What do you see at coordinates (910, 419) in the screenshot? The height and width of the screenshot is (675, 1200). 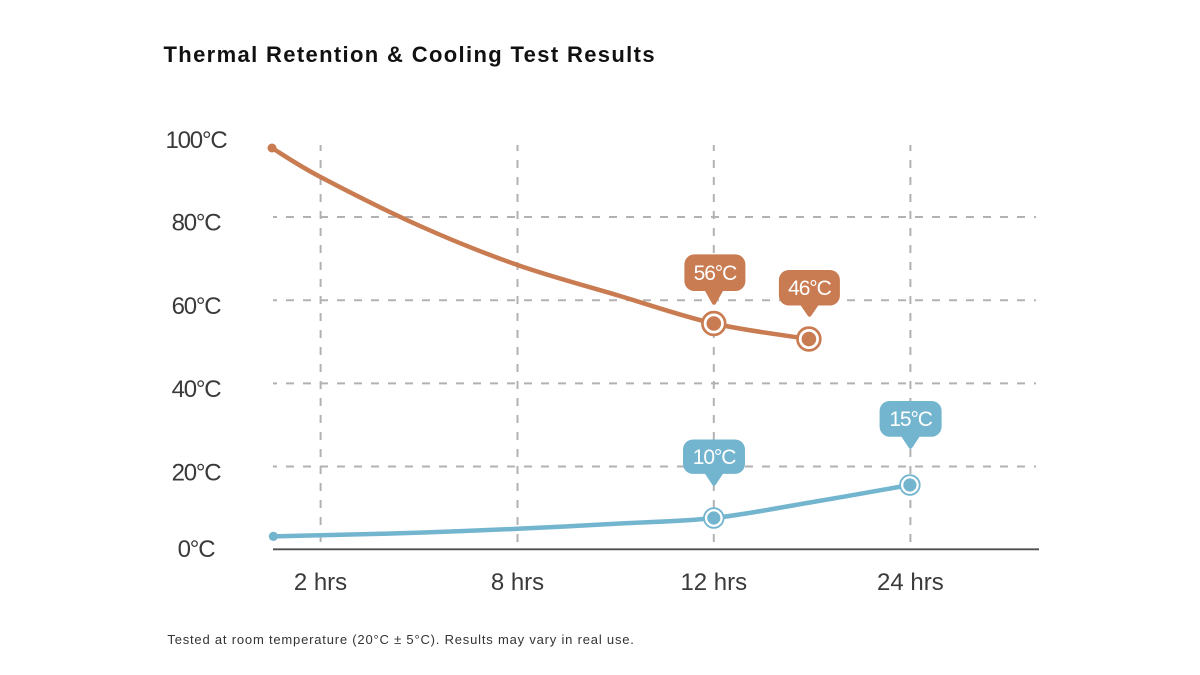 I see `svg-text: 15°C` at bounding box center [910, 419].